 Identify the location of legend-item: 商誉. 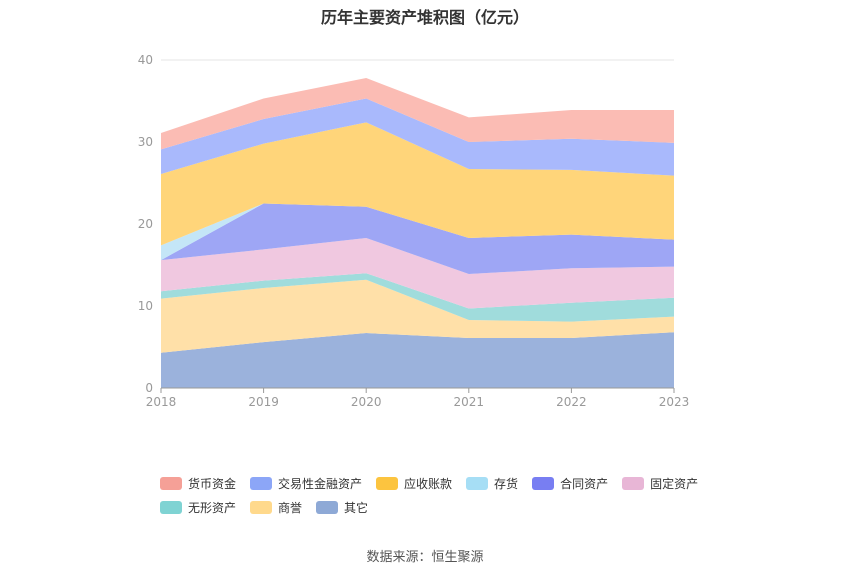
(276, 507).